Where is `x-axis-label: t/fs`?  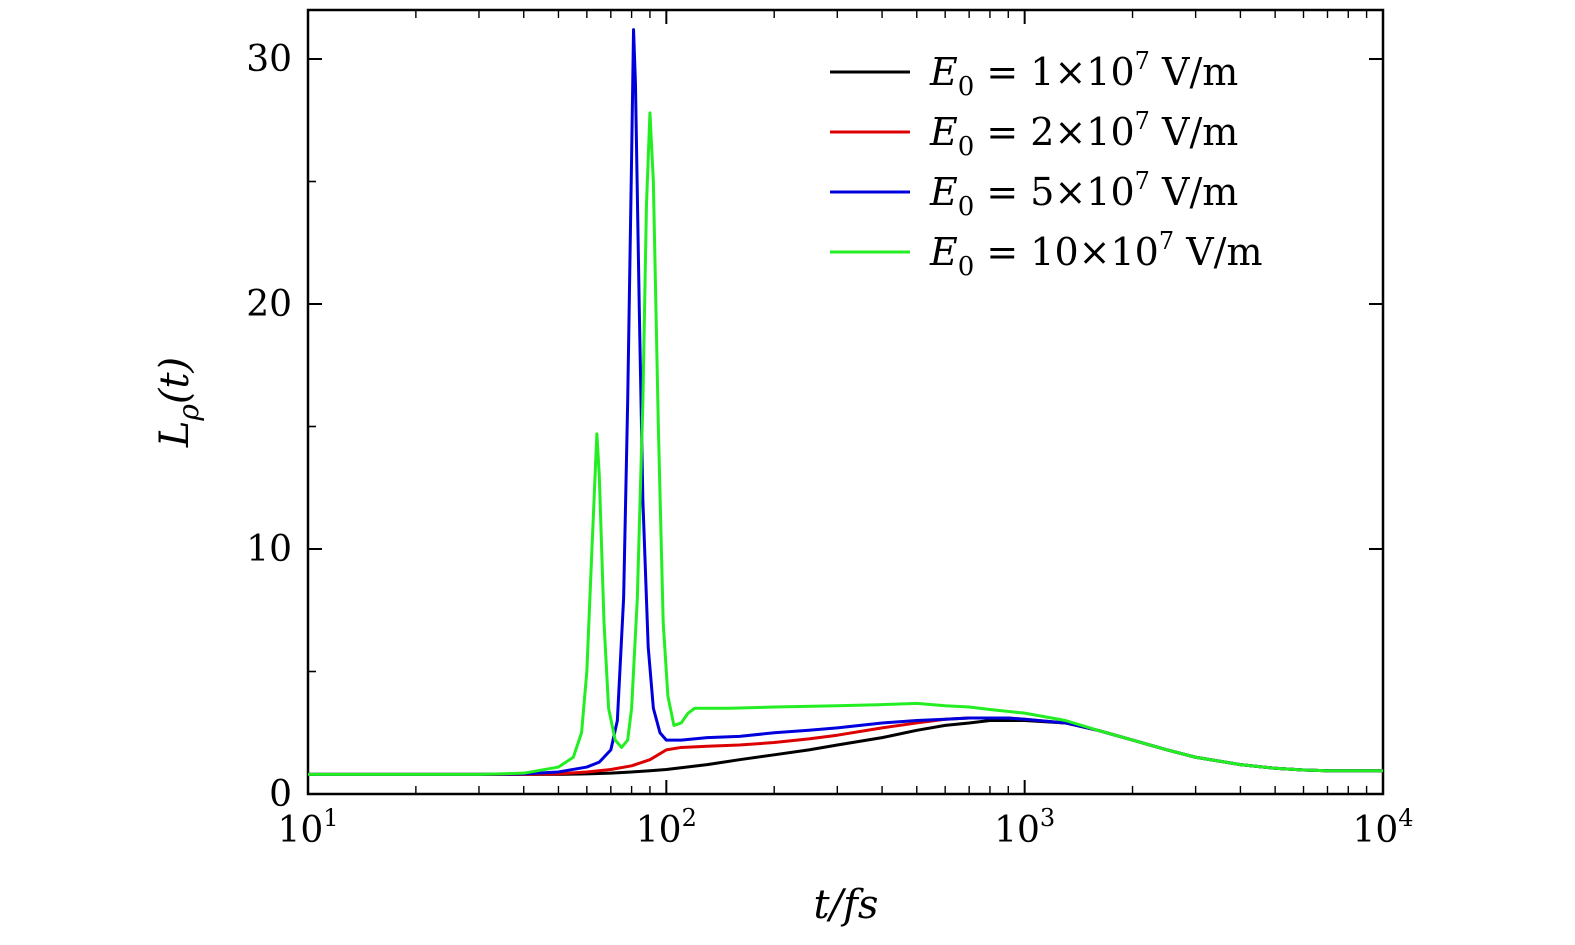 x-axis-label: t/fs is located at coordinates (846, 905).